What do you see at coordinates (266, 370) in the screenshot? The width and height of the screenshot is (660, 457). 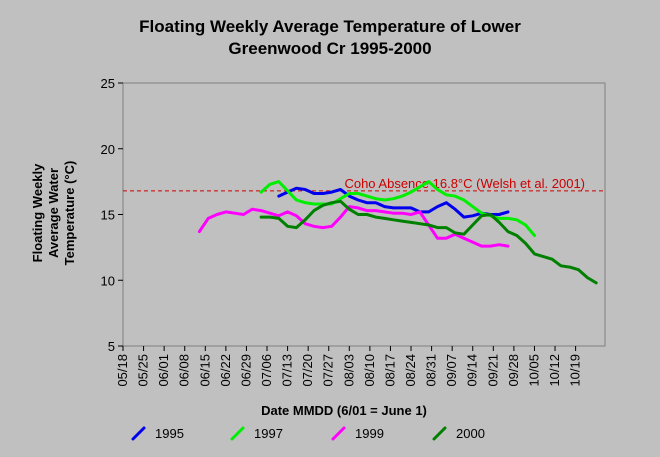 I see `x-tick-label: 07/06` at bounding box center [266, 370].